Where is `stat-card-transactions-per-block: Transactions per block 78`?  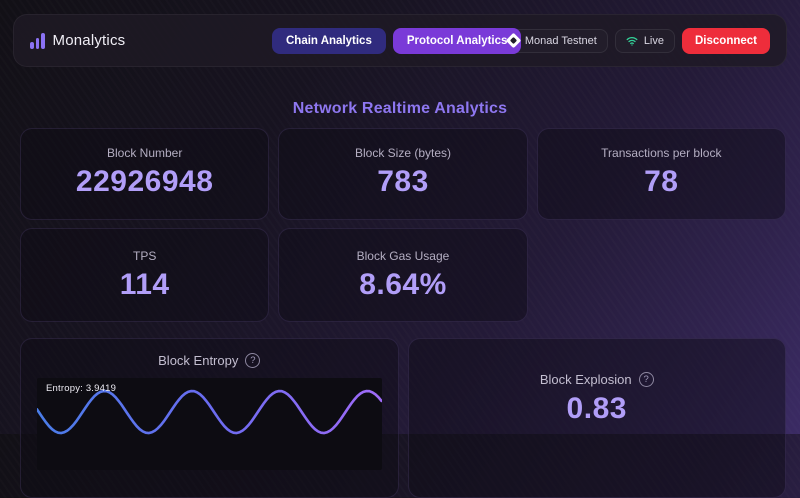 stat-card-transactions-per-block: Transactions per block 78 is located at coordinates (661, 174).